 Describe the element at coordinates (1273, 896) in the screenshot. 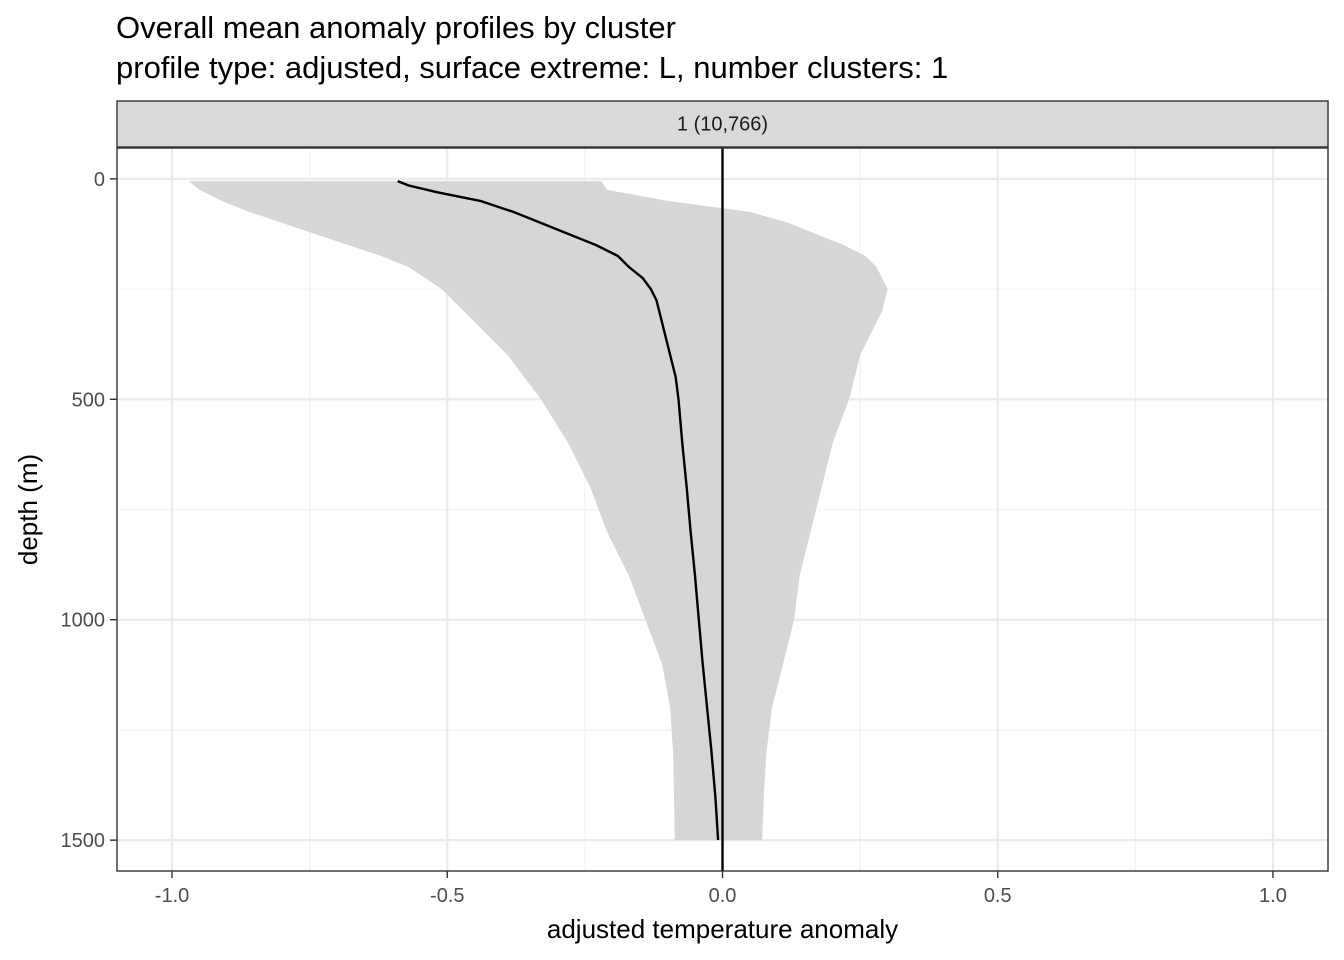

I see `x-tick-label: 1.0` at that location.